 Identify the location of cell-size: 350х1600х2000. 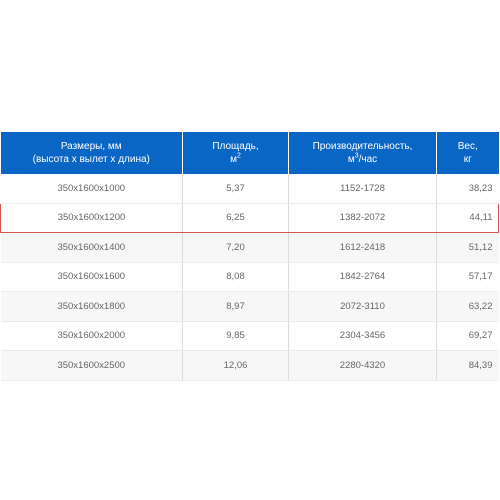
(91, 336).